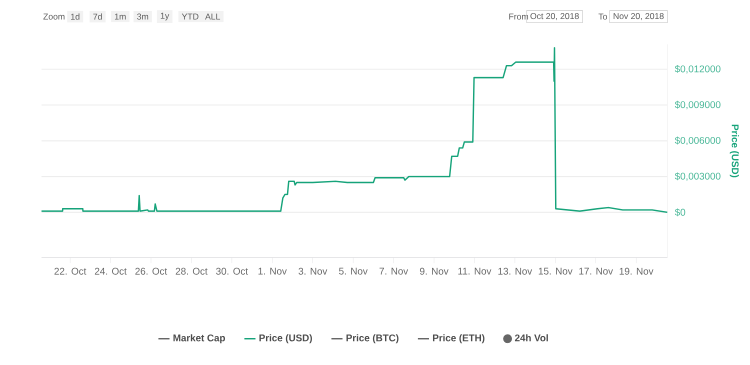 This screenshot has height=365, width=750. Describe the element at coordinates (165, 16) in the screenshot. I see `text: 1y` at that location.